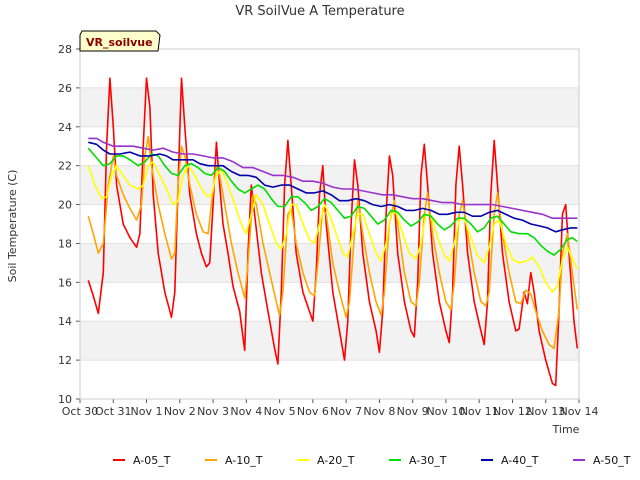 This screenshot has width=640, height=480. I want to click on y-tick-label: 20, so click(65, 205).